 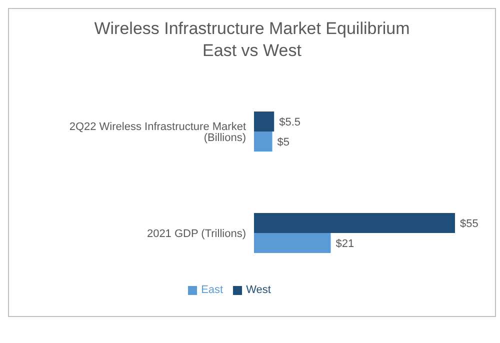 I want to click on chart-title: Wireless Infrastructure Market Equilibrium, so click(x=252, y=29).